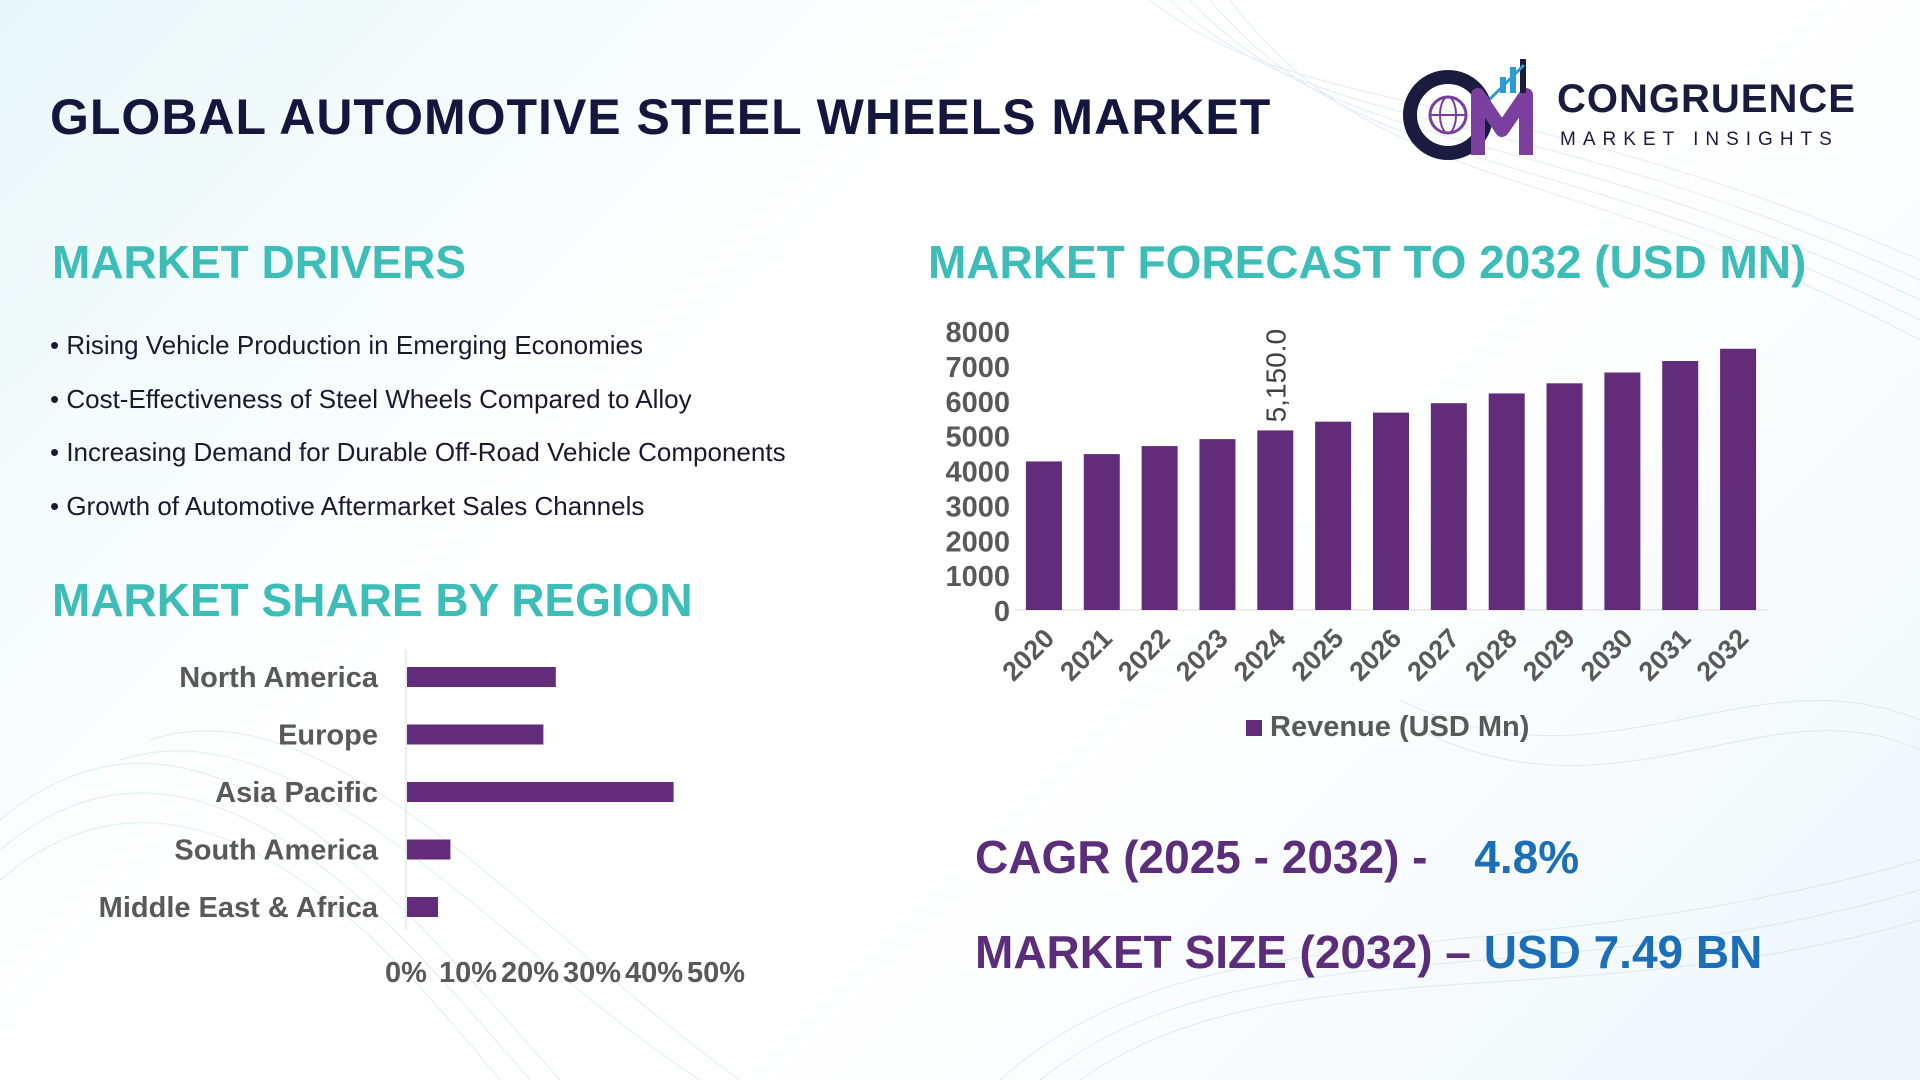 The width and height of the screenshot is (1920, 1080). Describe the element at coordinates (1376, 655) in the screenshot. I see `forecast-x-tick-label: 2026` at that location.